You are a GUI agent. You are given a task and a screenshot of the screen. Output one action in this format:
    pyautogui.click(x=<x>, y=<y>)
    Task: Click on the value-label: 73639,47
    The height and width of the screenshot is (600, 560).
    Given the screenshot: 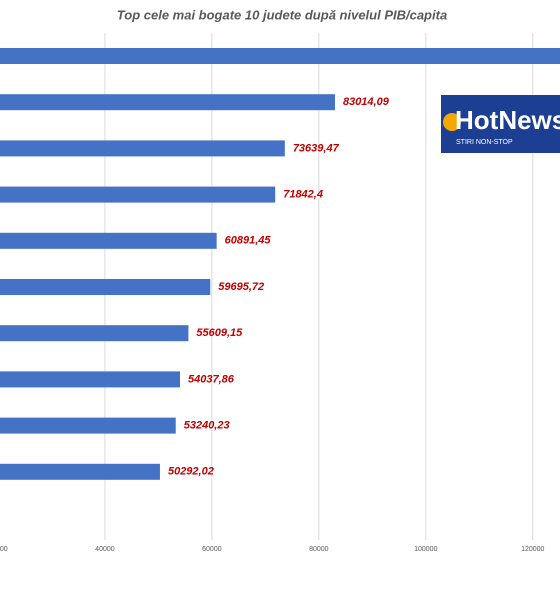 What is the action you would take?
    pyautogui.click(x=316, y=148)
    